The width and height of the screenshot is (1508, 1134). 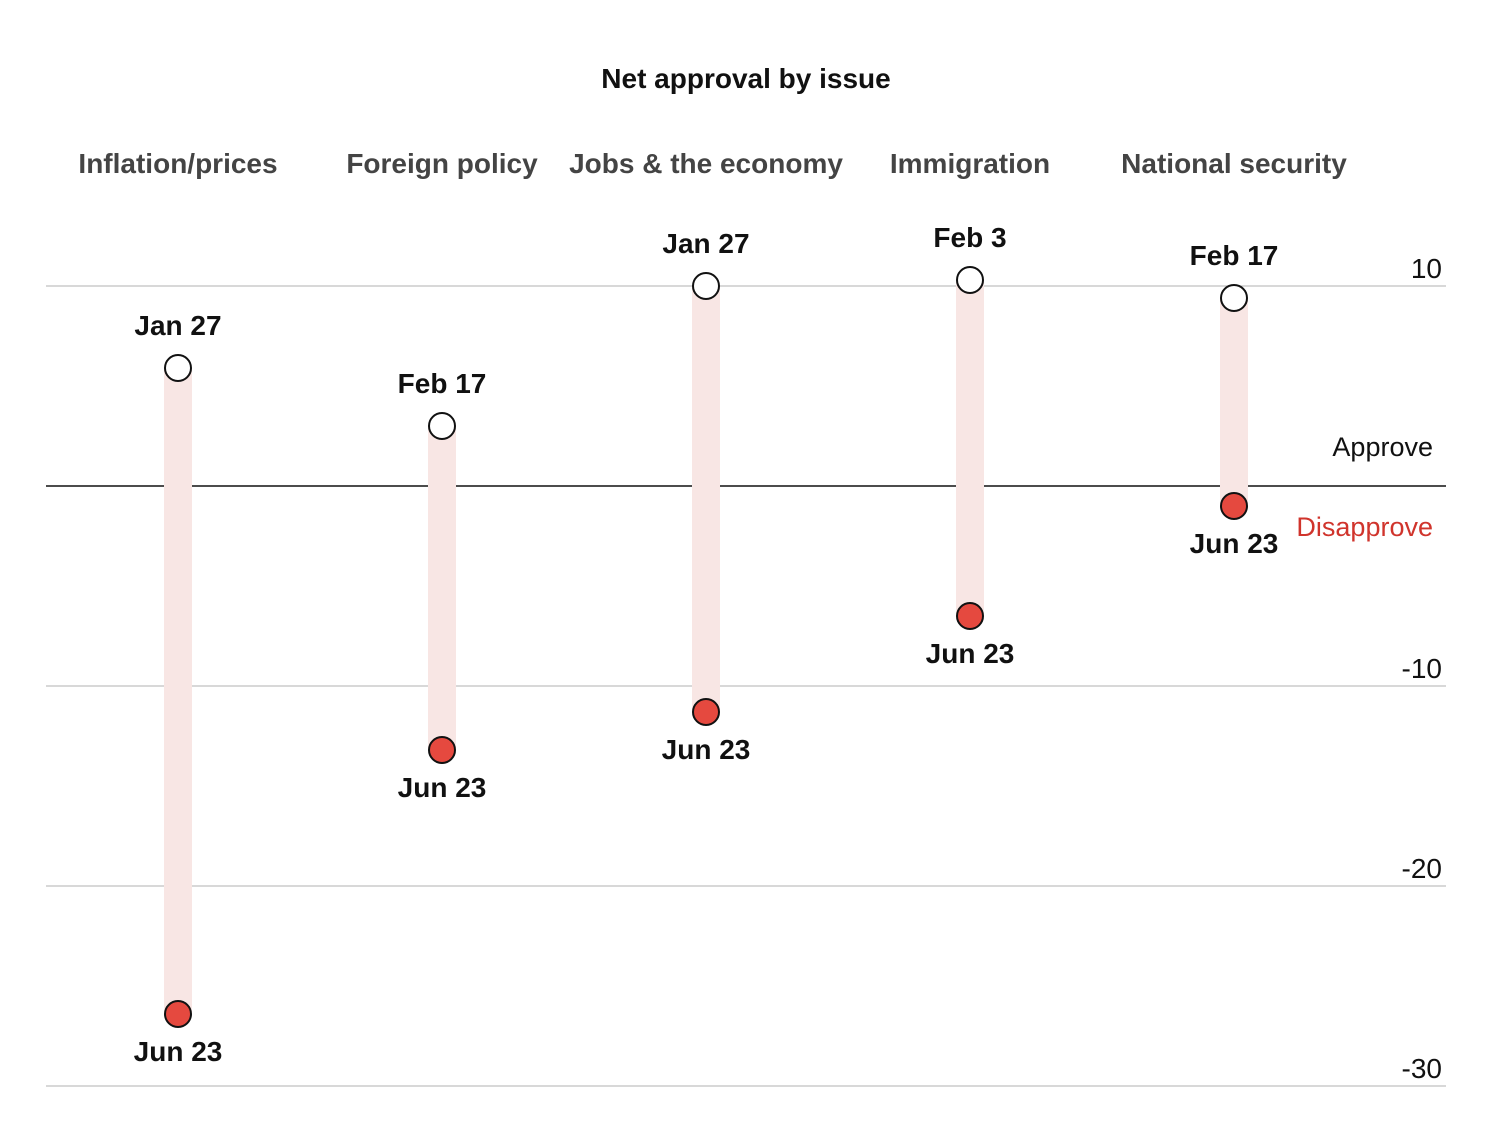 I want to click on legend-disapprove: Disapprove, so click(x=1364, y=527).